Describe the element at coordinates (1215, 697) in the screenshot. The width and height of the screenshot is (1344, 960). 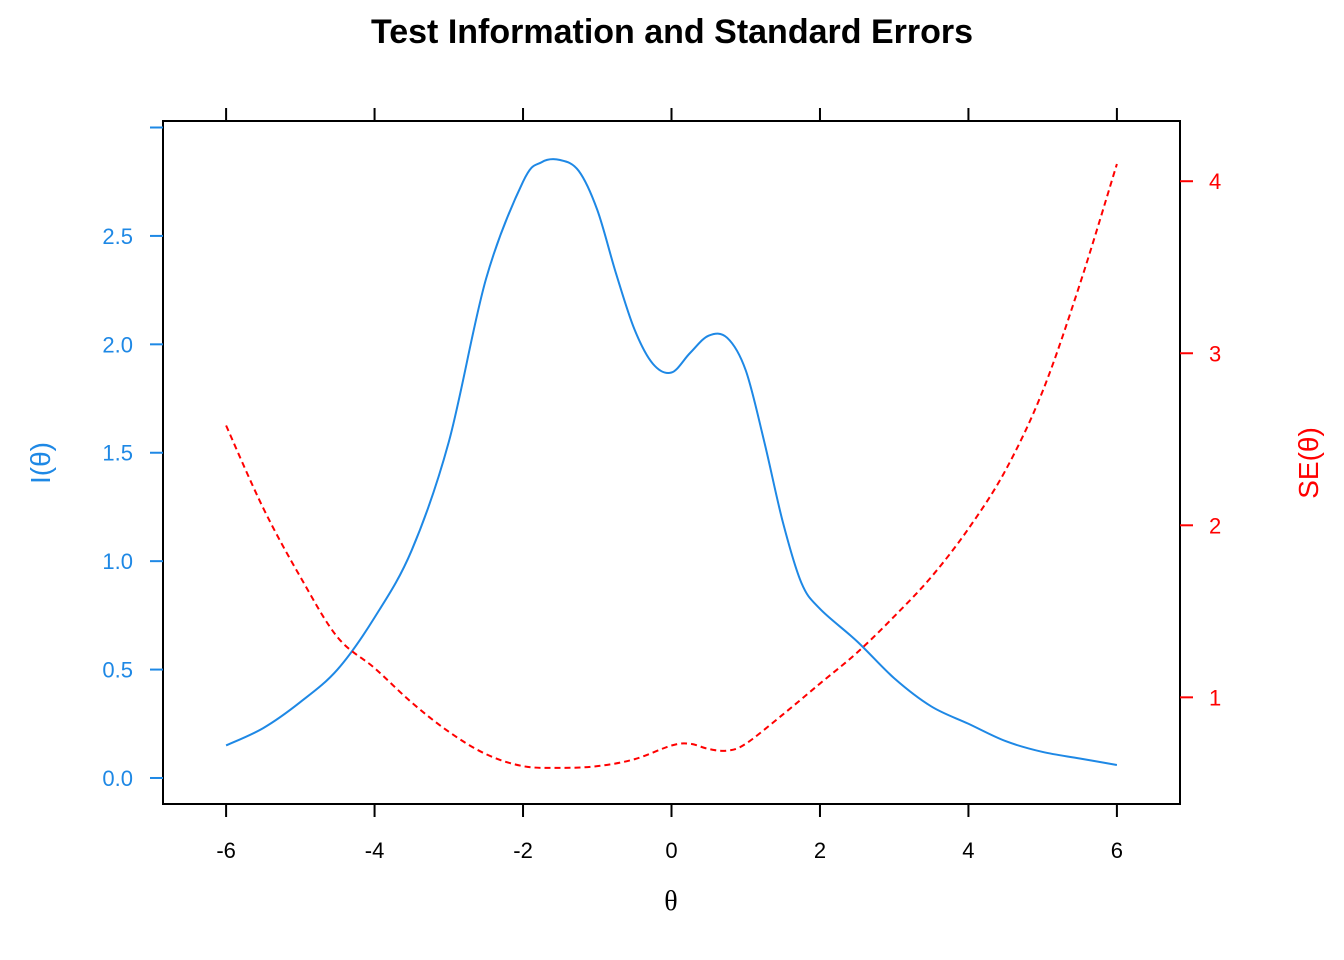
I see `y-right-tick-label: 1` at that location.